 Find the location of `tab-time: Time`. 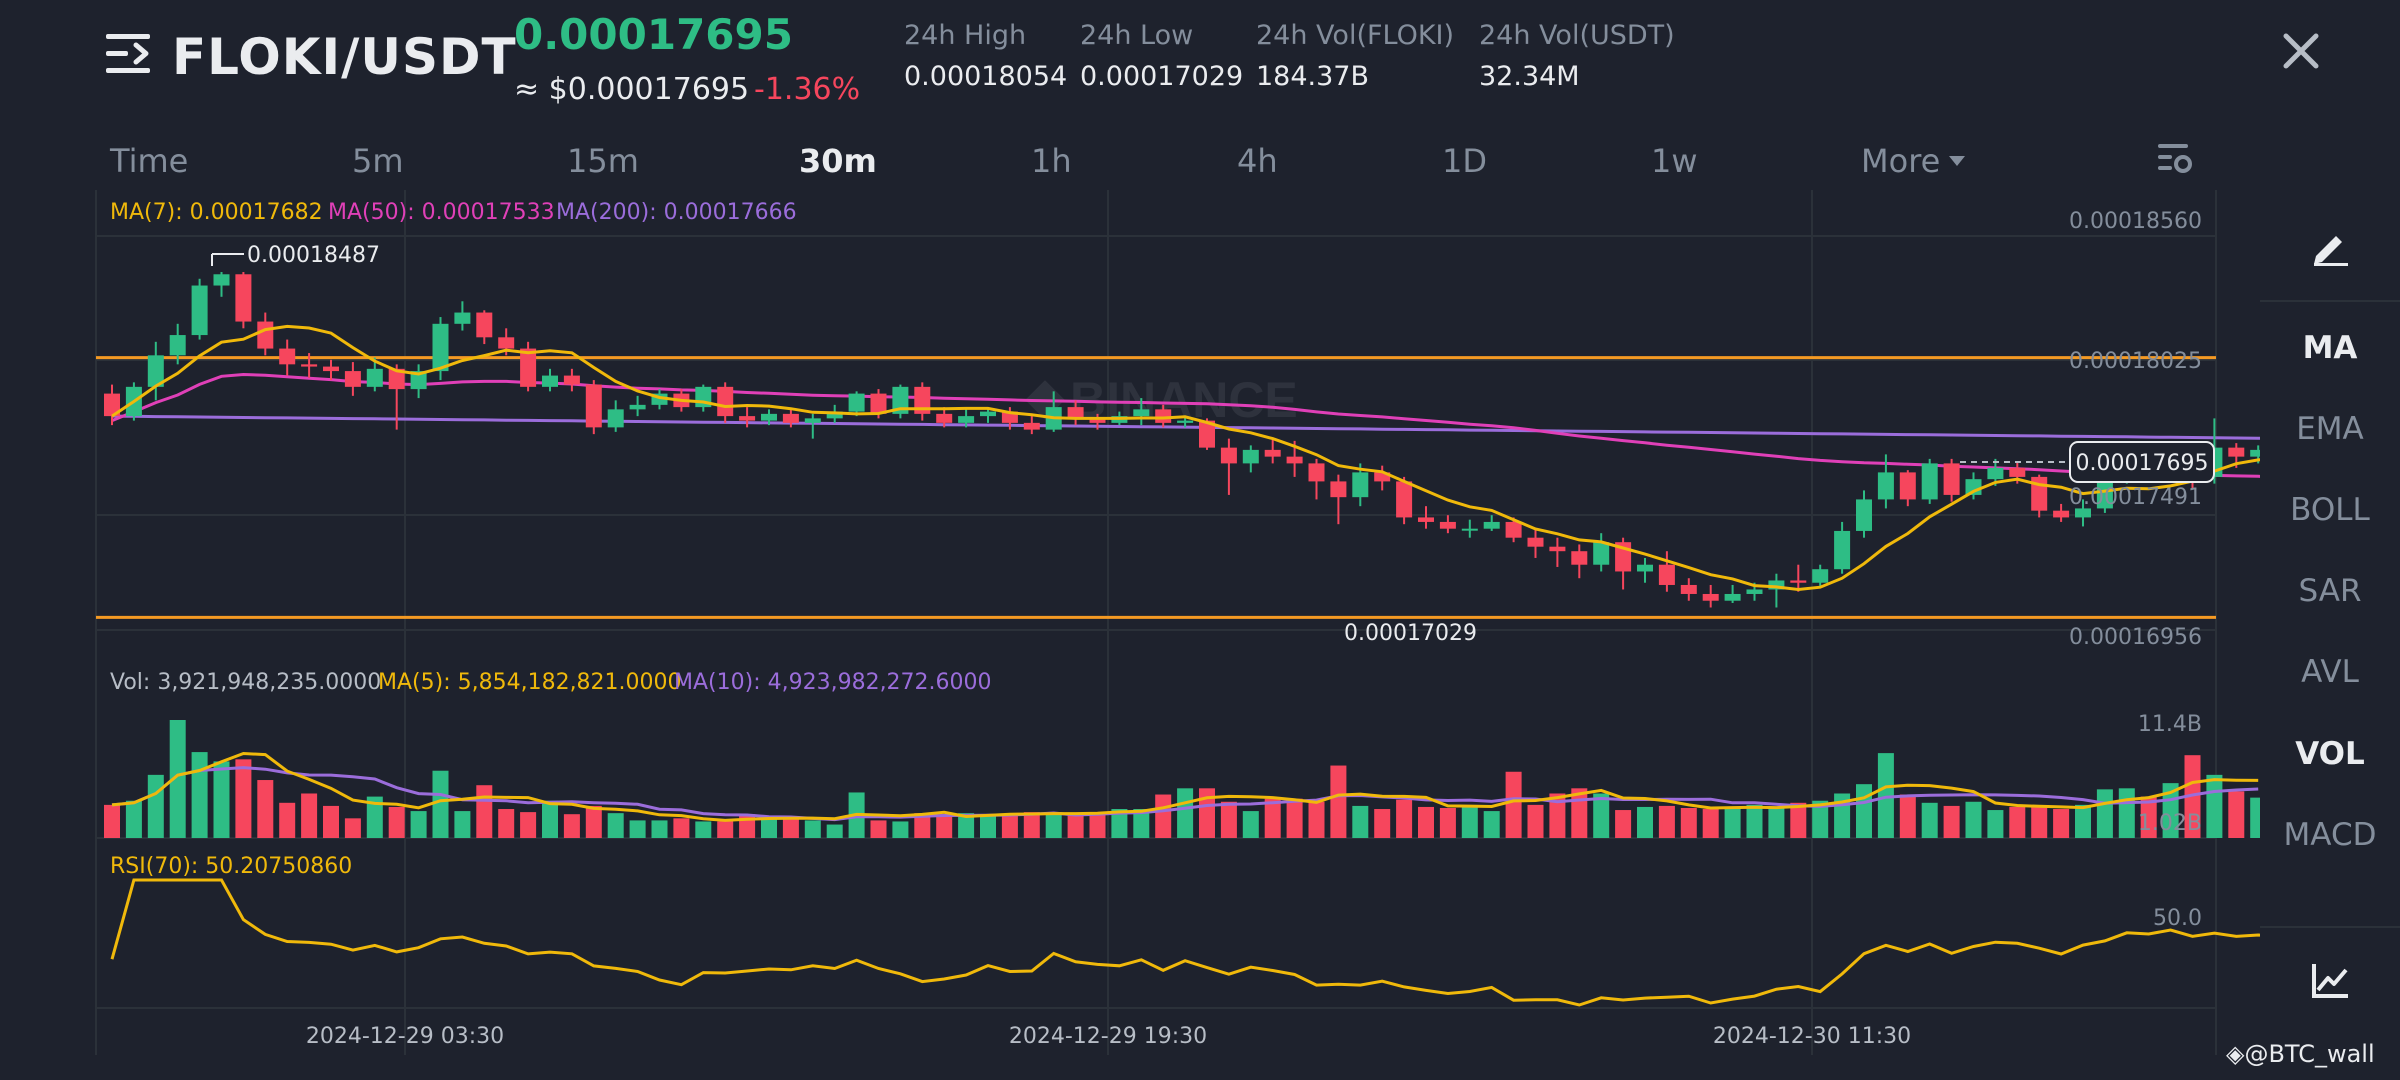

tab-time: Time is located at coordinates (149, 161).